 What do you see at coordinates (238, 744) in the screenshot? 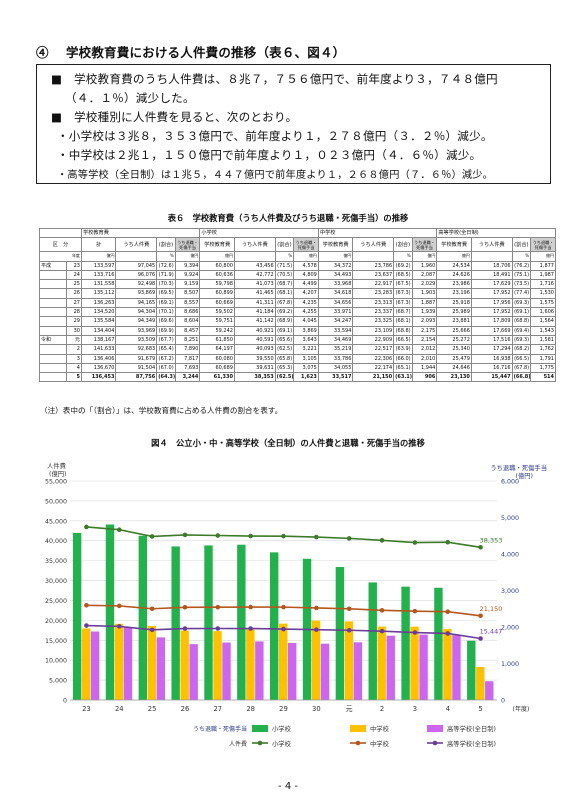
I see `legend-line-group-label: 人件費` at bounding box center [238, 744].